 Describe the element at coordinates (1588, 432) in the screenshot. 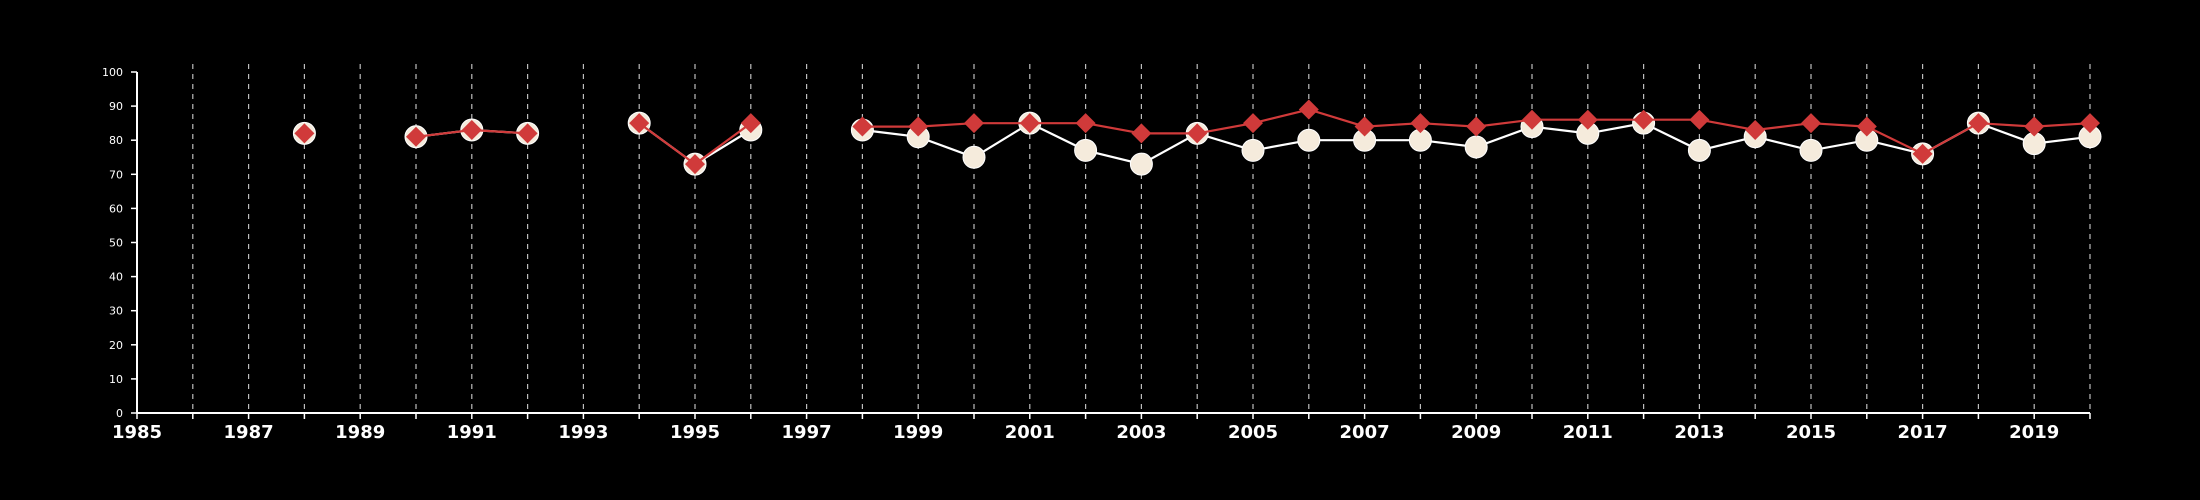

I see `x-tick-label: 2011` at that location.